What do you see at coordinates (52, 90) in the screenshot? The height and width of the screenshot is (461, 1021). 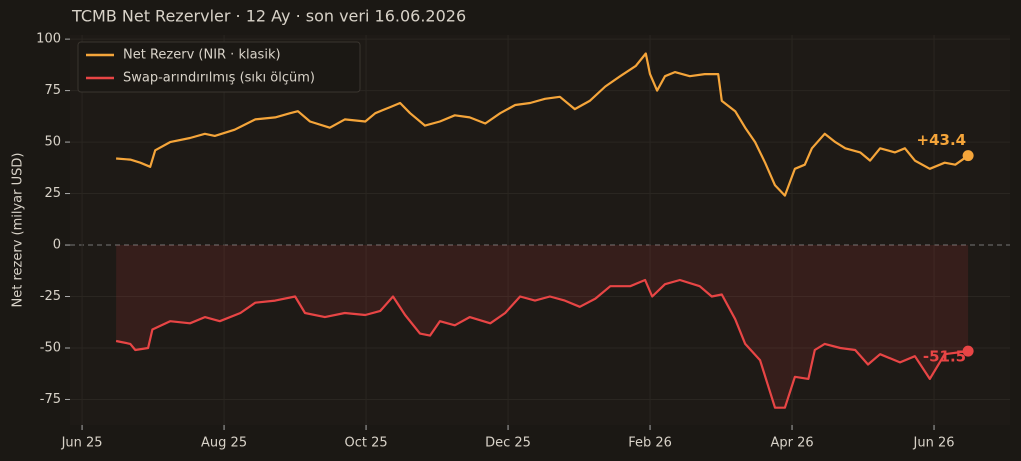 I see `y-tick-label: 75` at bounding box center [52, 90].